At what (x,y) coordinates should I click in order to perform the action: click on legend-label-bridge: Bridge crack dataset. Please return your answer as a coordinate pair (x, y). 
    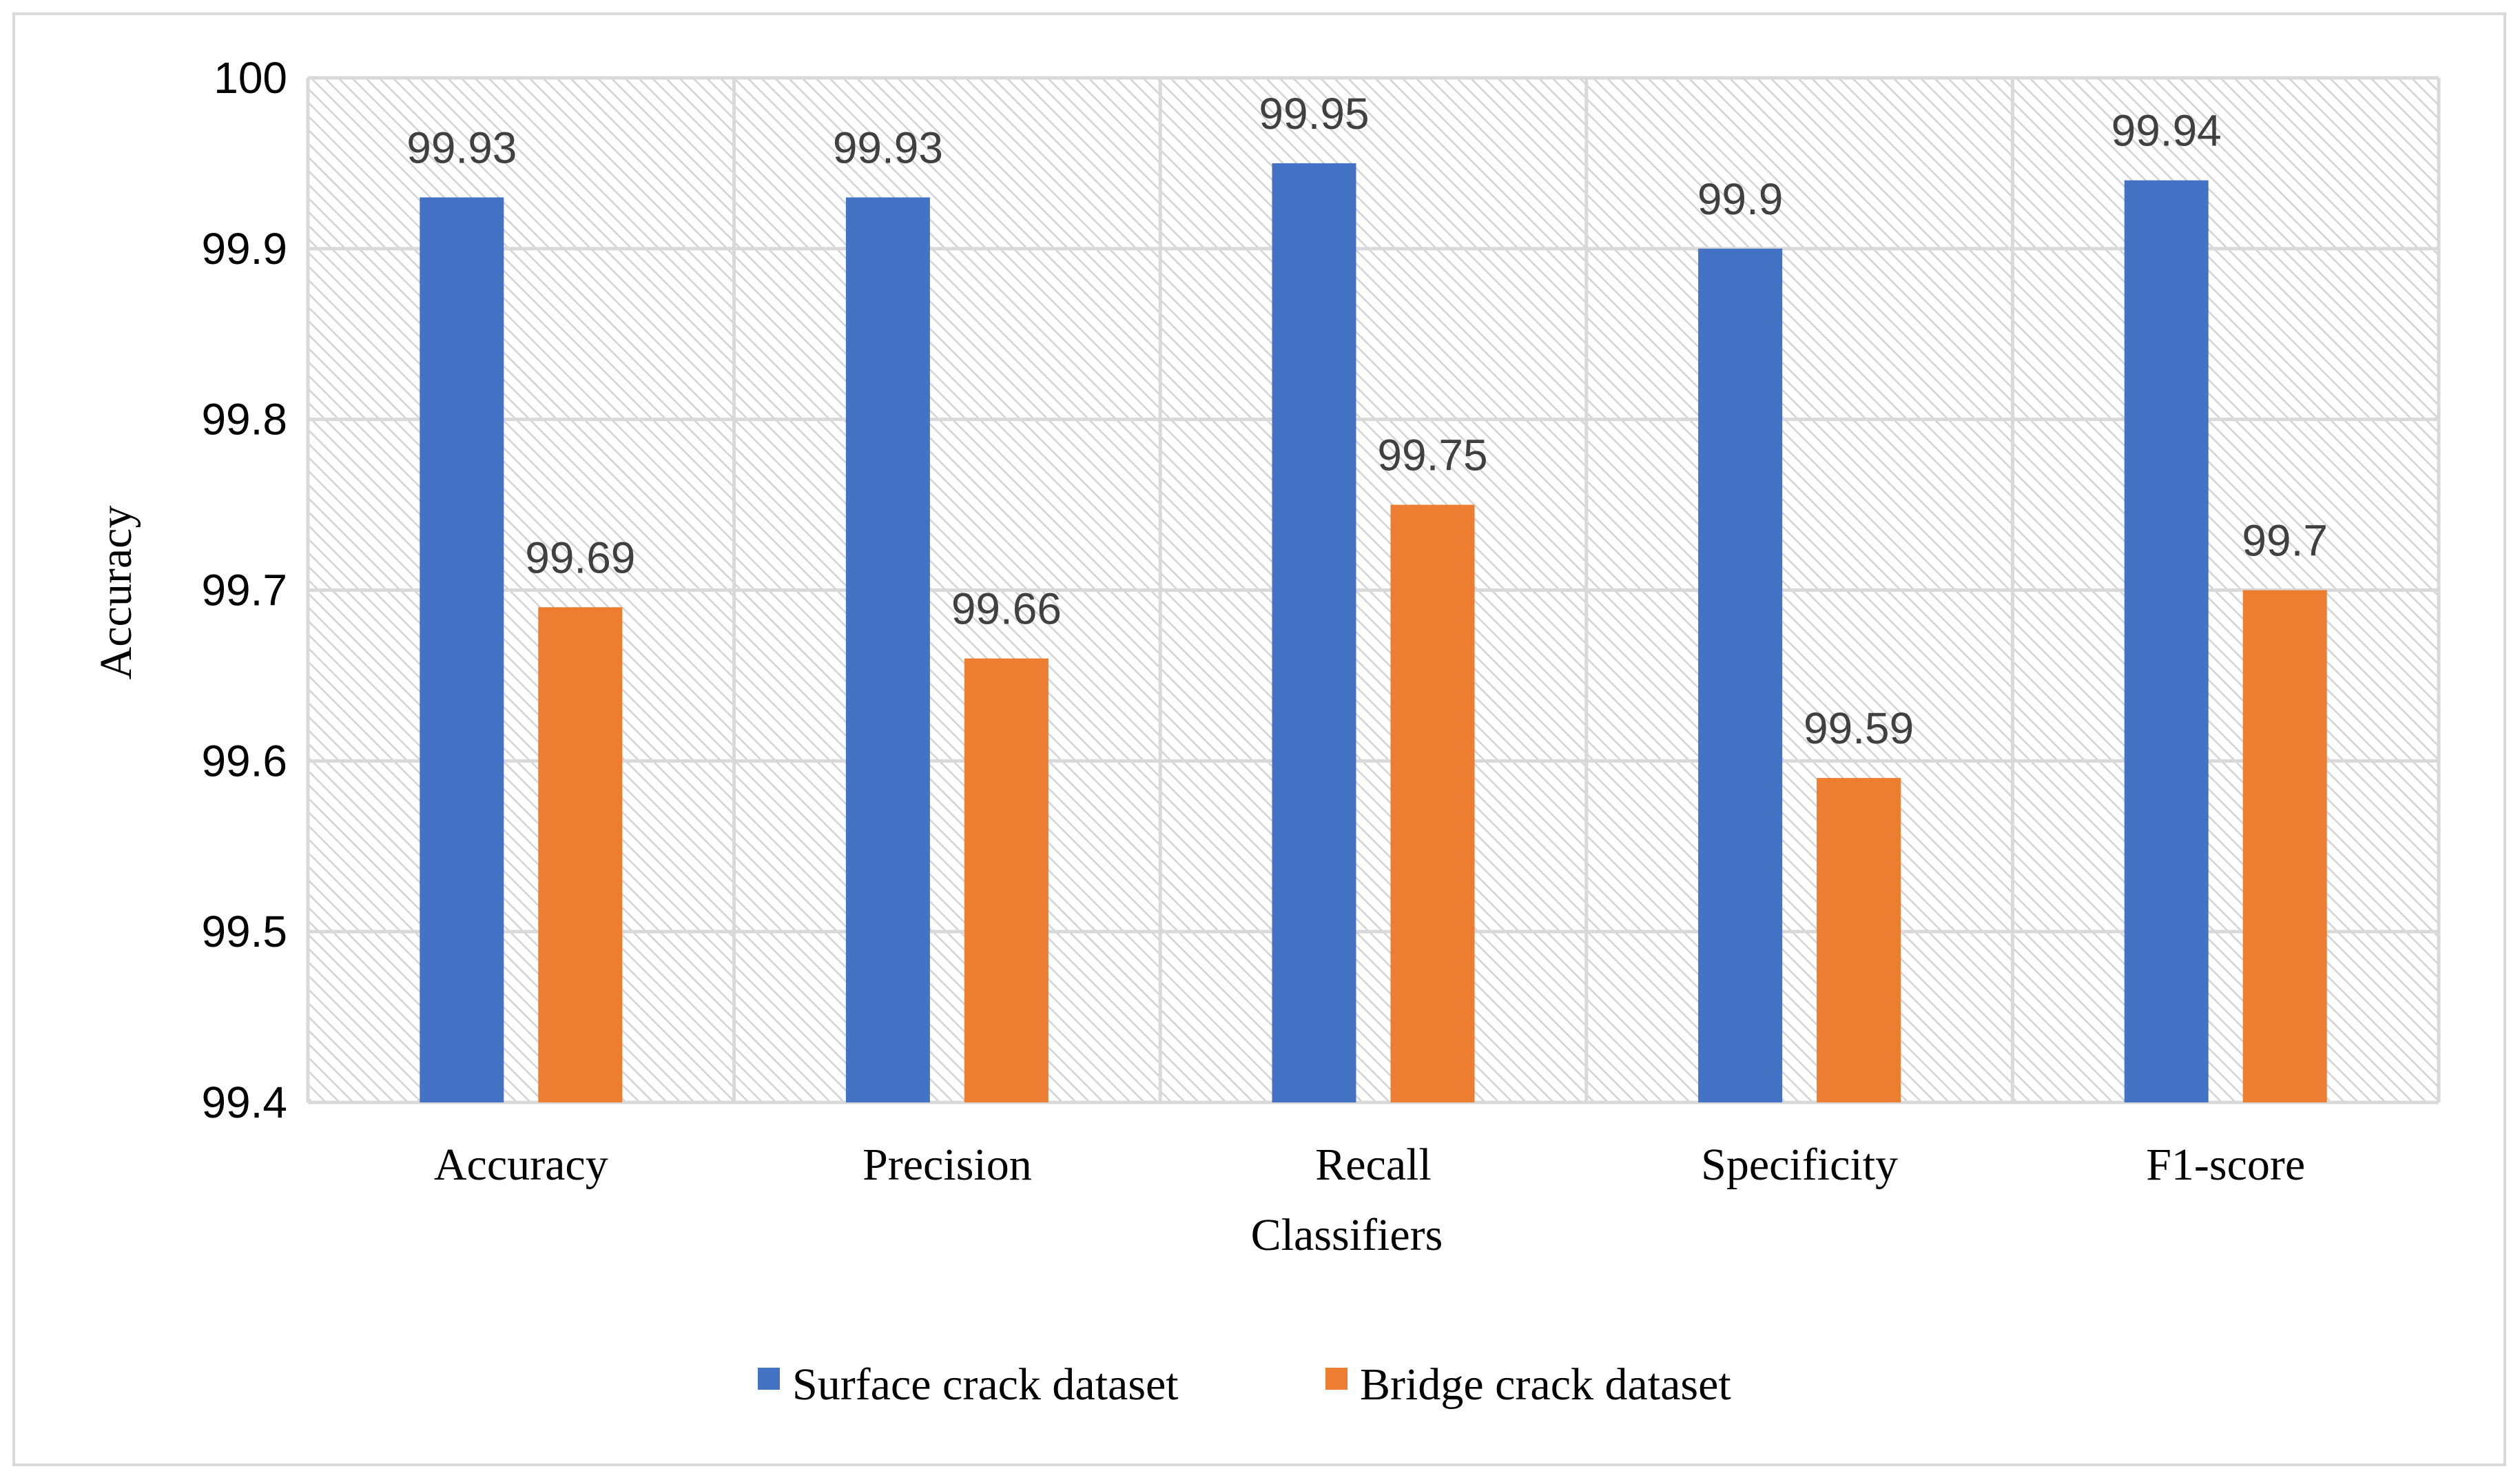
    Looking at the image, I should click on (1545, 1385).